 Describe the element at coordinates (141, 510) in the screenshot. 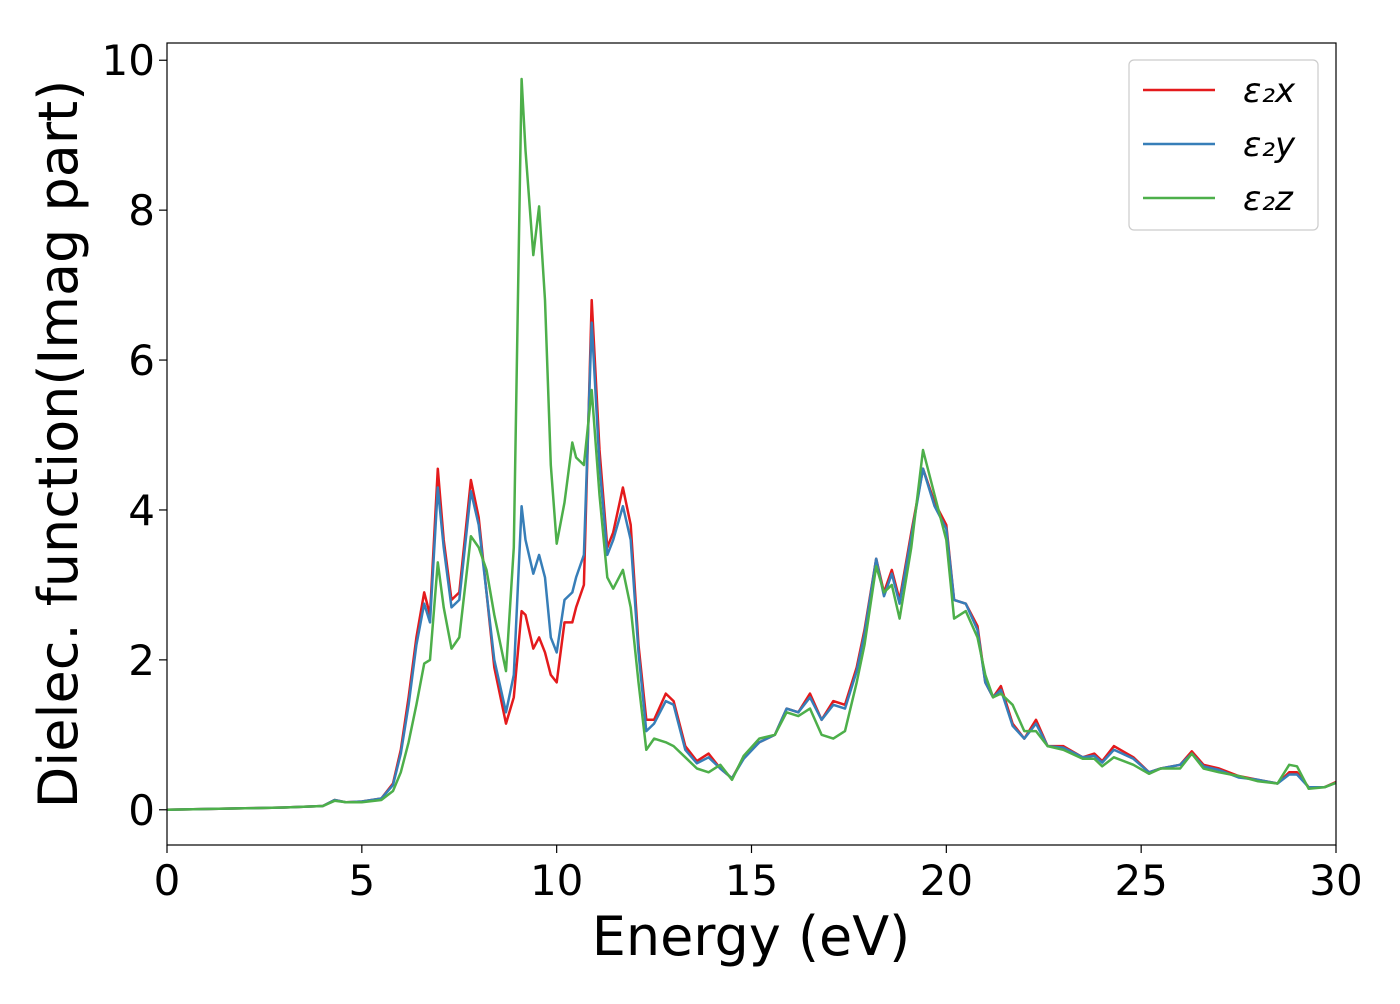

I see `y-tick-label: 4` at that location.